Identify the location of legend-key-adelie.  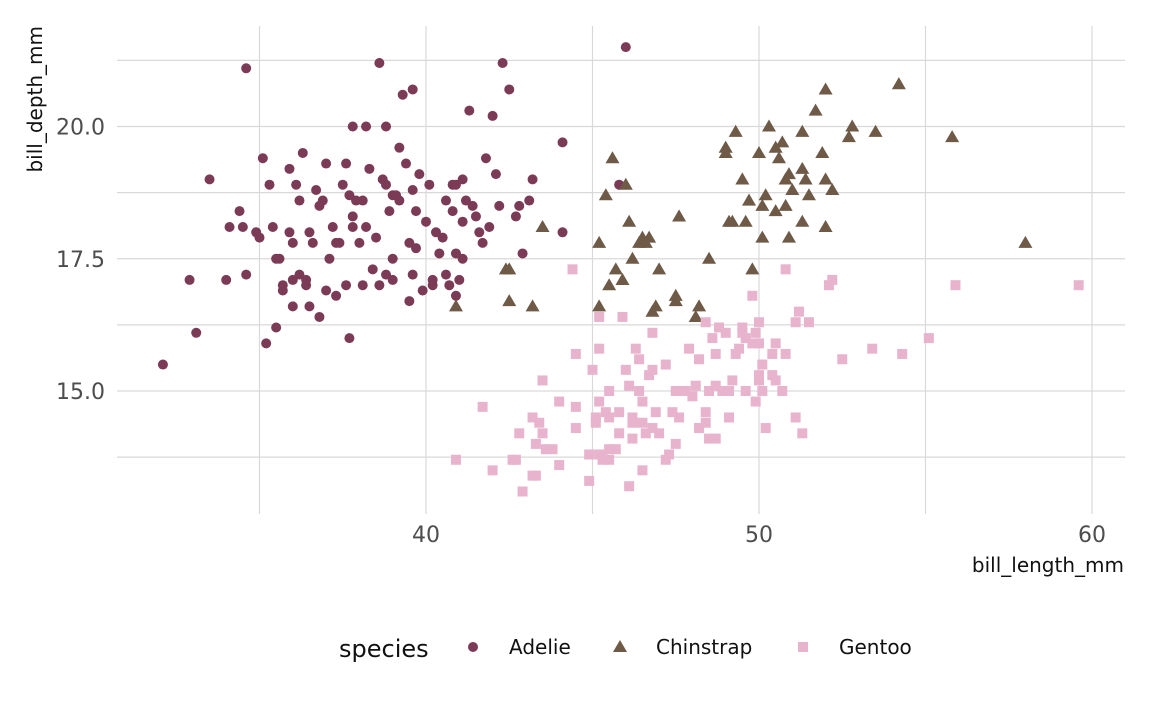
(473, 647).